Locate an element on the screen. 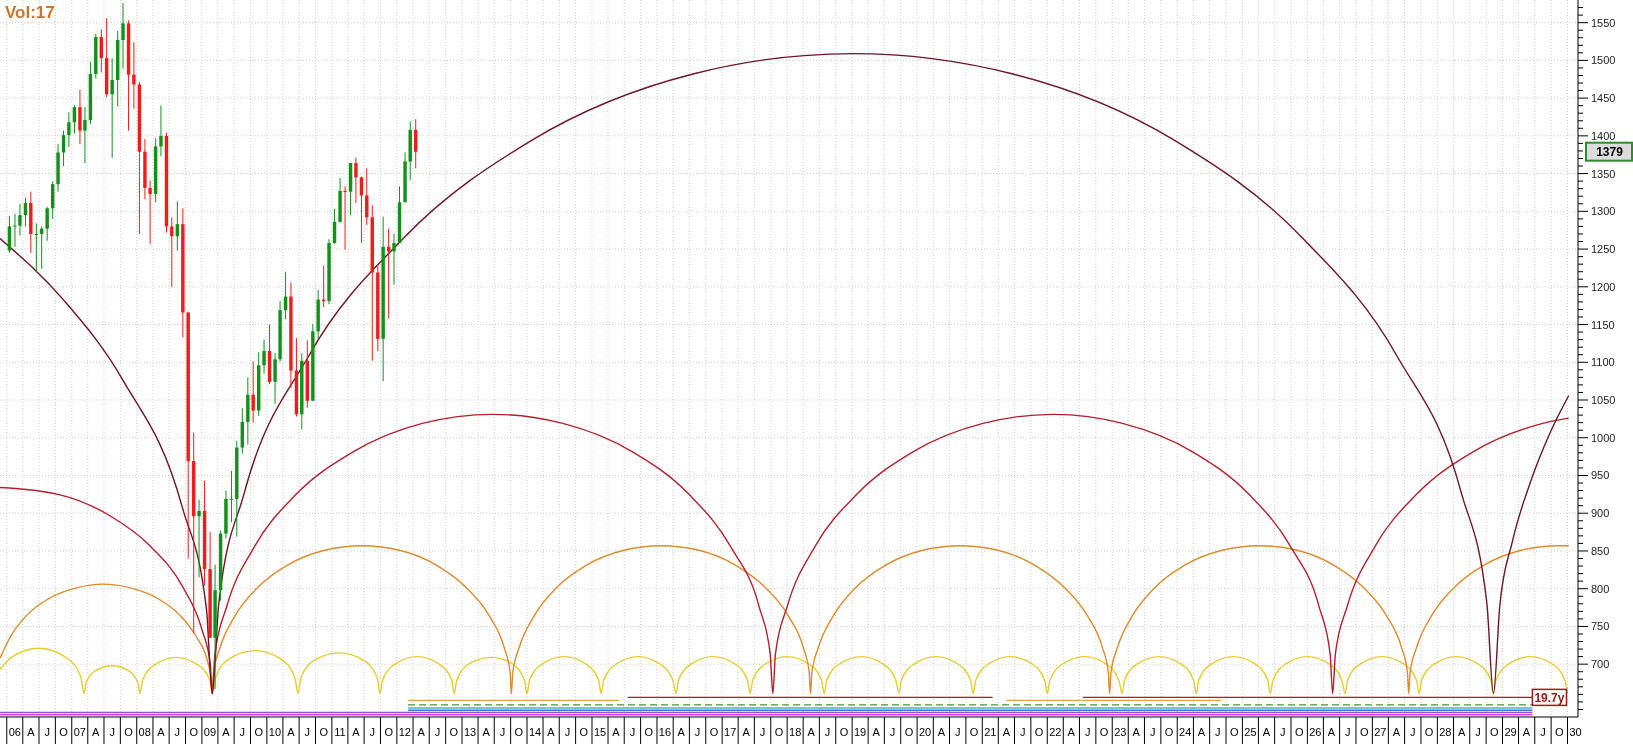 The height and width of the screenshot is (748, 1633). x-tick-label: 29 is located at coordinates (1510, 732).